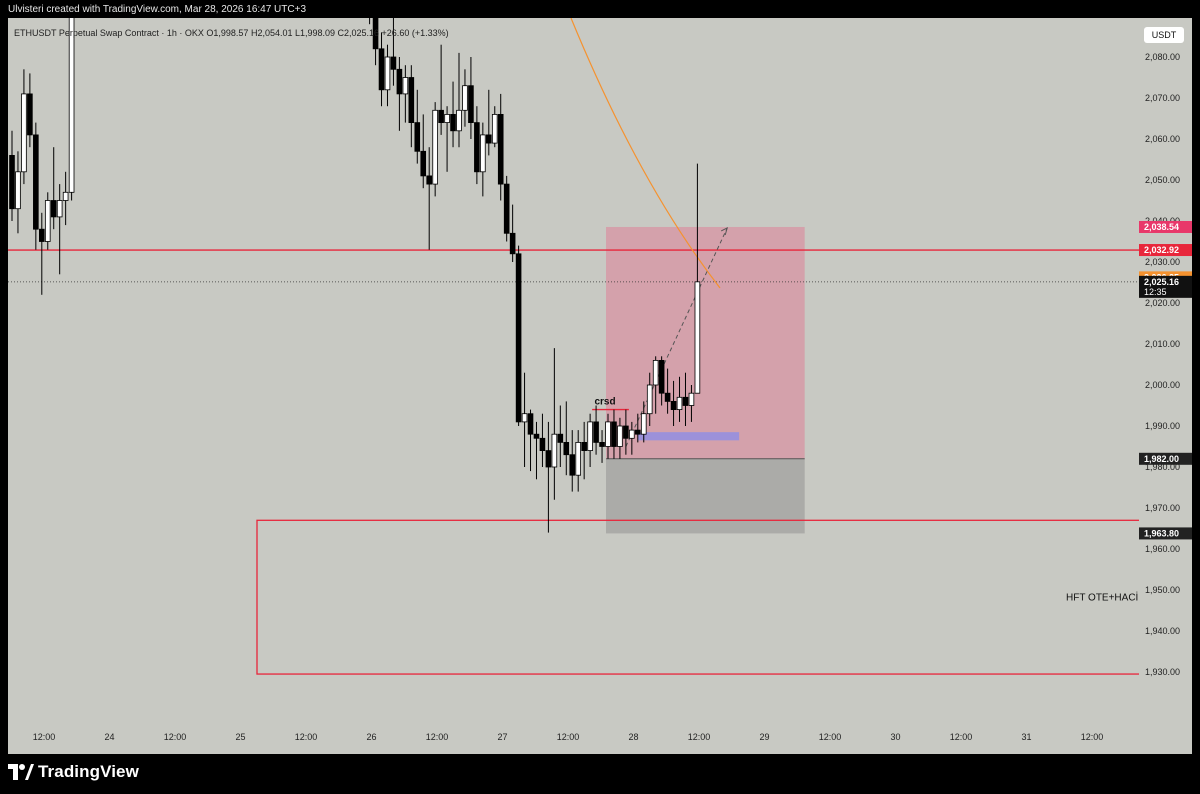 Image resolution: width=1200 pixels, height=794 pixels. What do you see at coordinates (764, 737) in the screenshot?
I see `time-tick-label: 29` at bounding box center [764, 737].